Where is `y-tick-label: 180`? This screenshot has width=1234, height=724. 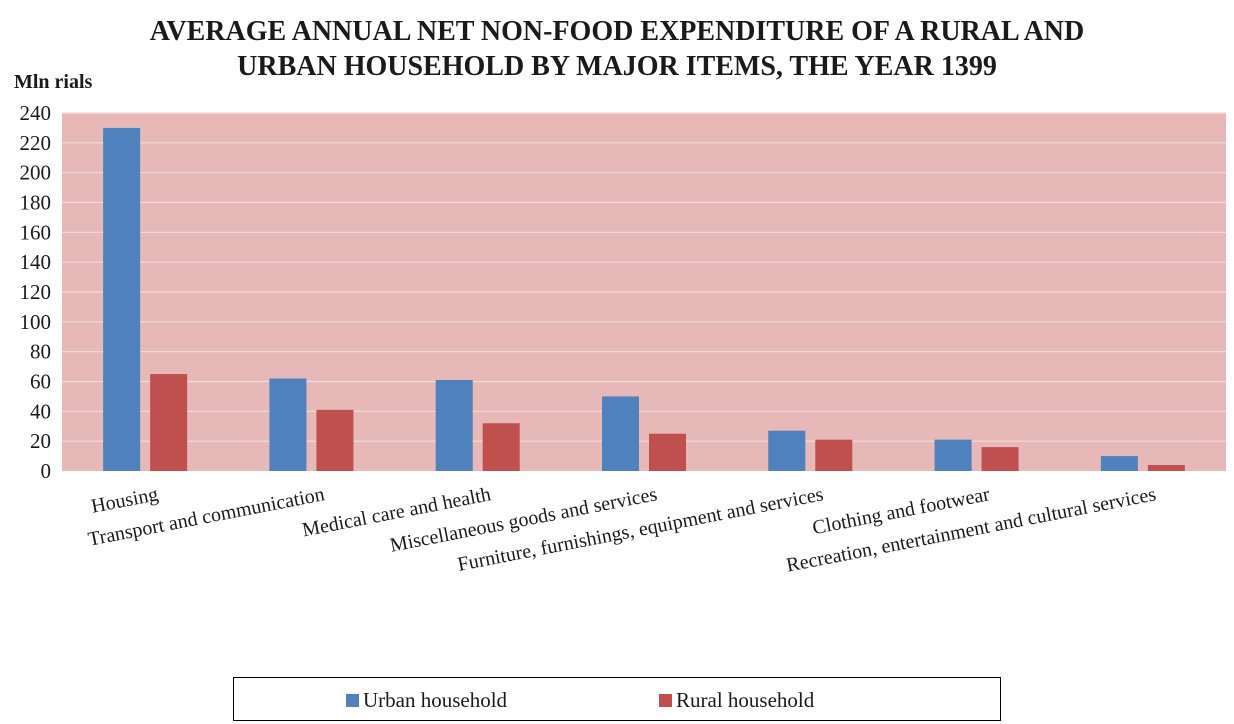
y-tick-label: 180 is located at coordinates (36, 203).